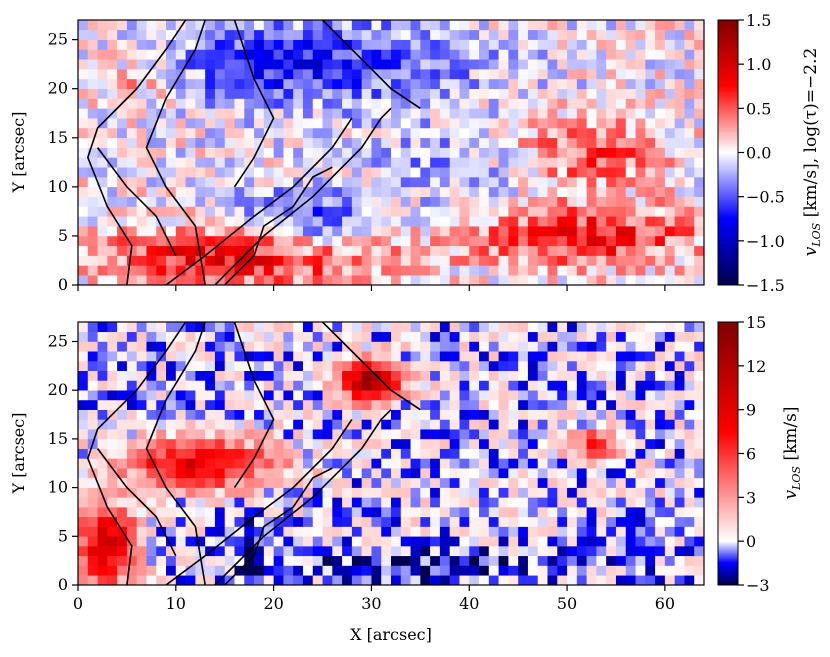  Describe the element at coordinates (58, 39) in the screenshot. I see `top-y-tick-label: 25` at that location.